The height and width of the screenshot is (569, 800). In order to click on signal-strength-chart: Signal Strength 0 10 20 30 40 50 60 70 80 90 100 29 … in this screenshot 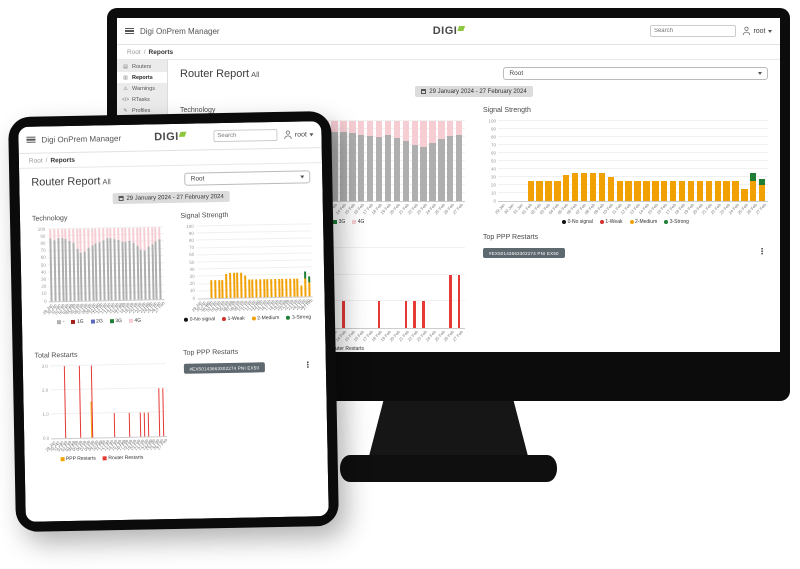, I will do `click(247, 266)`.